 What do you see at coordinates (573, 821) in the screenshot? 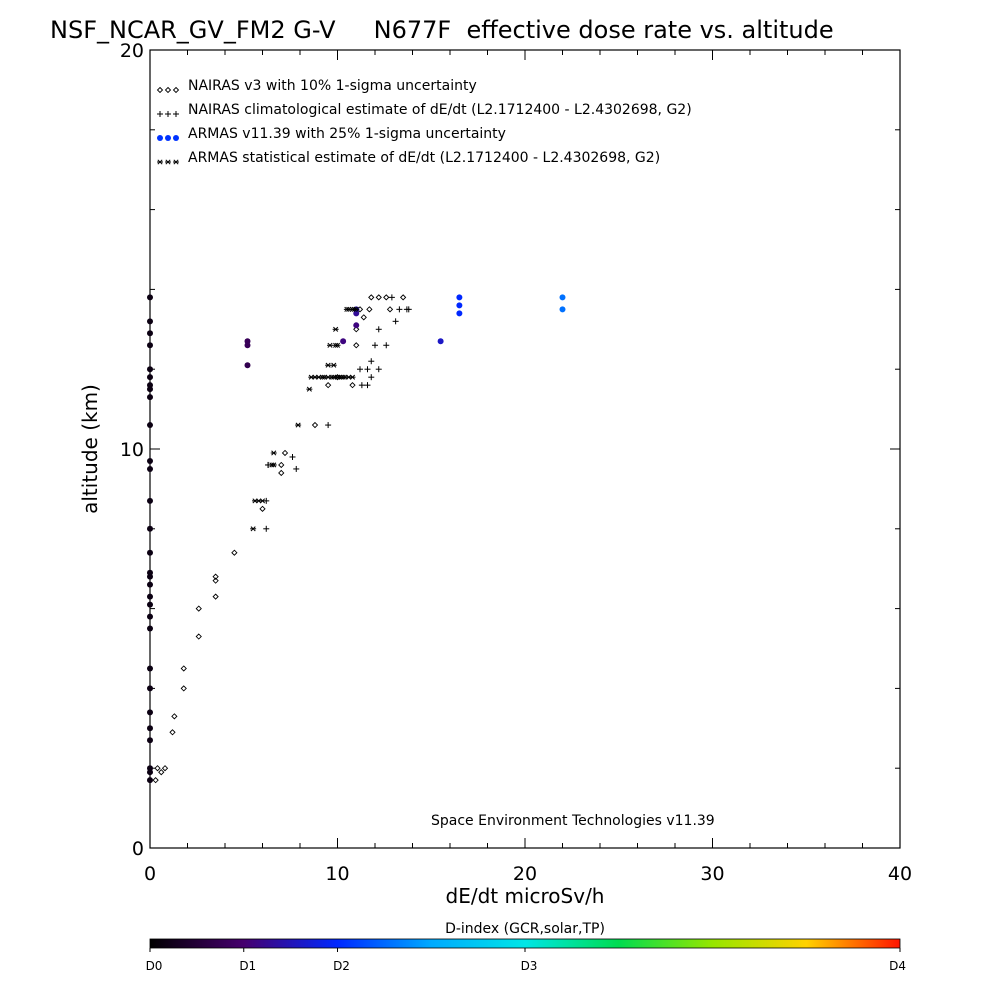
I see `credit-text: Space Environment Technologies v11.39` at bounding box center [573, 821].